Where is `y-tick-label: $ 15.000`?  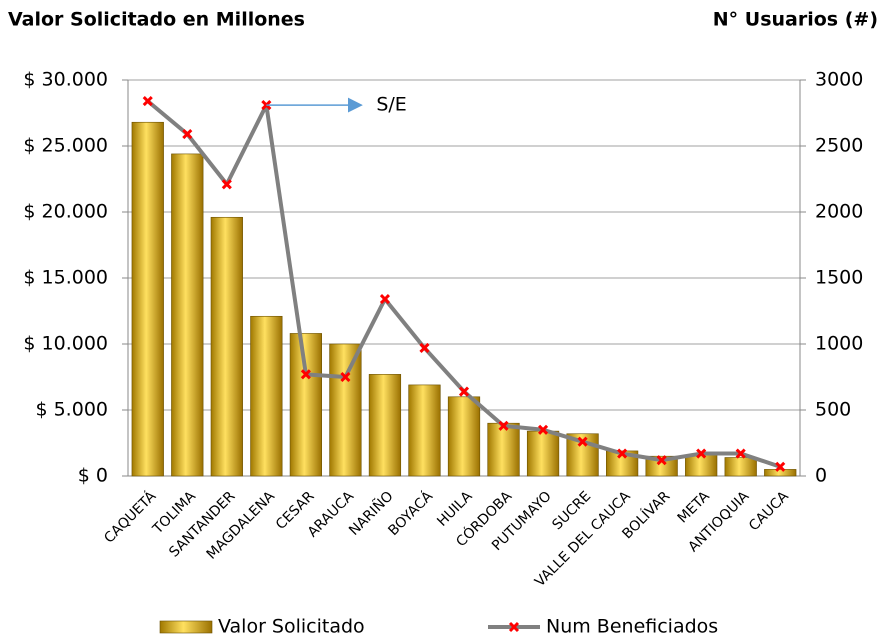 y-tick-label: $ 15.000 is located at coordinates (65, 278).